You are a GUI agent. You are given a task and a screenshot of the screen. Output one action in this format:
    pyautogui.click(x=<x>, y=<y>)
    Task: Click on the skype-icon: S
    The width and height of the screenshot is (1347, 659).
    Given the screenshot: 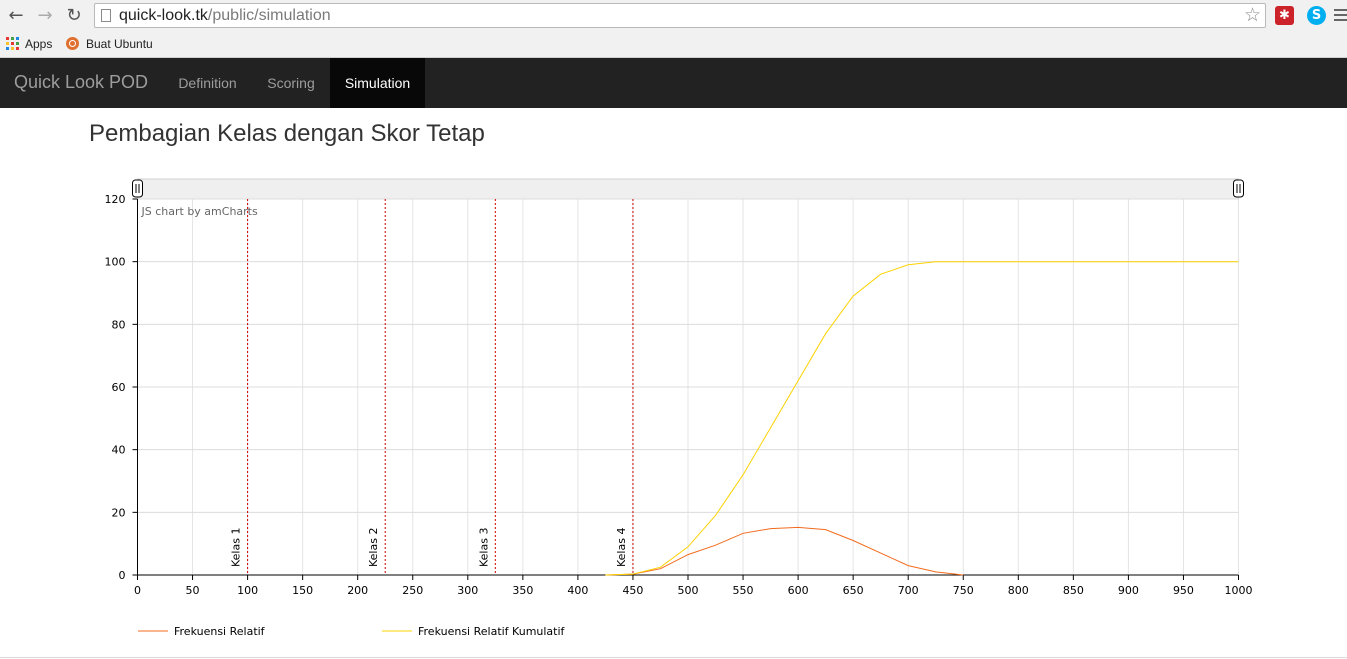 What is the action you would take?
    pyautogui.click(x=1316, y=15)
    